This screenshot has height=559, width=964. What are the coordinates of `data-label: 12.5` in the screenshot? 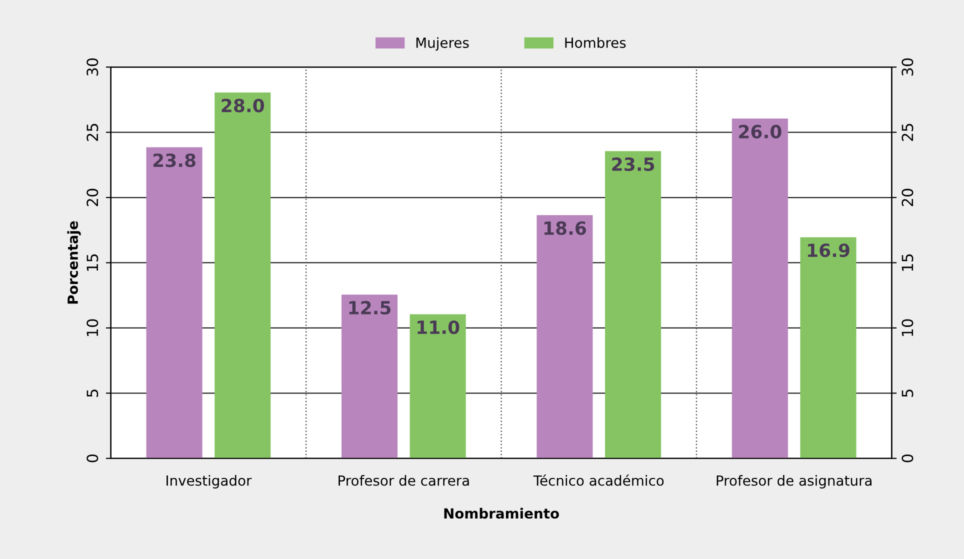 It's located at (370, 307).